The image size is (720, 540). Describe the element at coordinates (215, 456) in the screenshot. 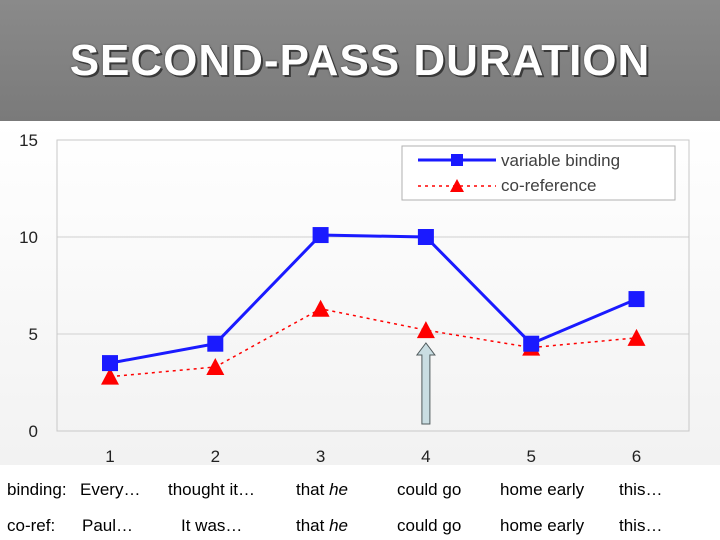

I see `xtick-label-2: 2` at that location.